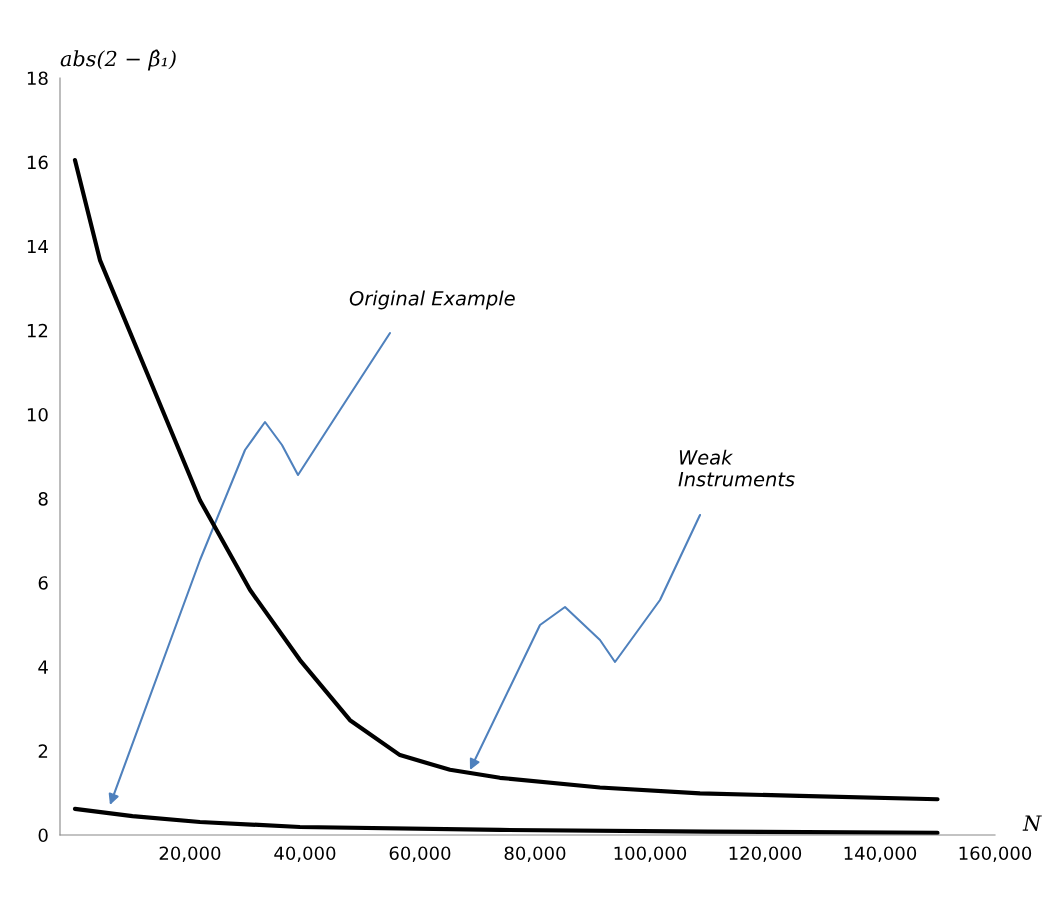 This screenshot has height=913, width=1053. Describe the element at coordinates (305, 854) in the screenshot. I see `x-tick-label: 40,000` at that location.